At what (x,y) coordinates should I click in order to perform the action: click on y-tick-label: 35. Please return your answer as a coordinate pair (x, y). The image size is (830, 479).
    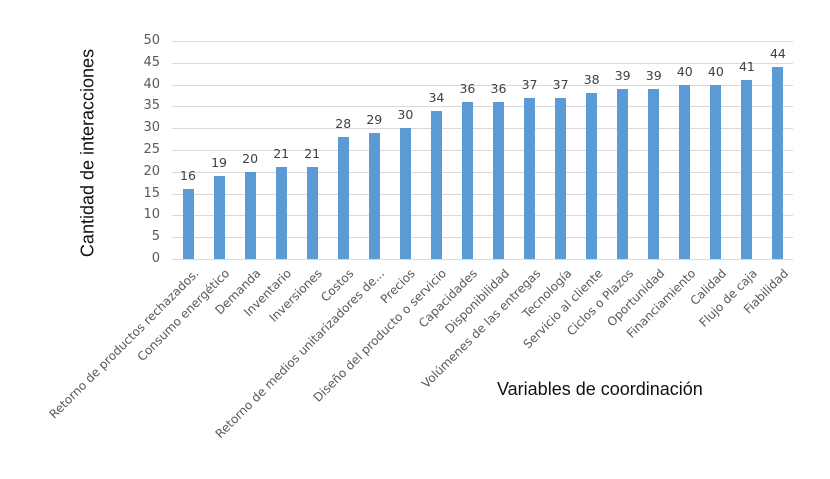
    Looking at the image, I should click on (151, 105).